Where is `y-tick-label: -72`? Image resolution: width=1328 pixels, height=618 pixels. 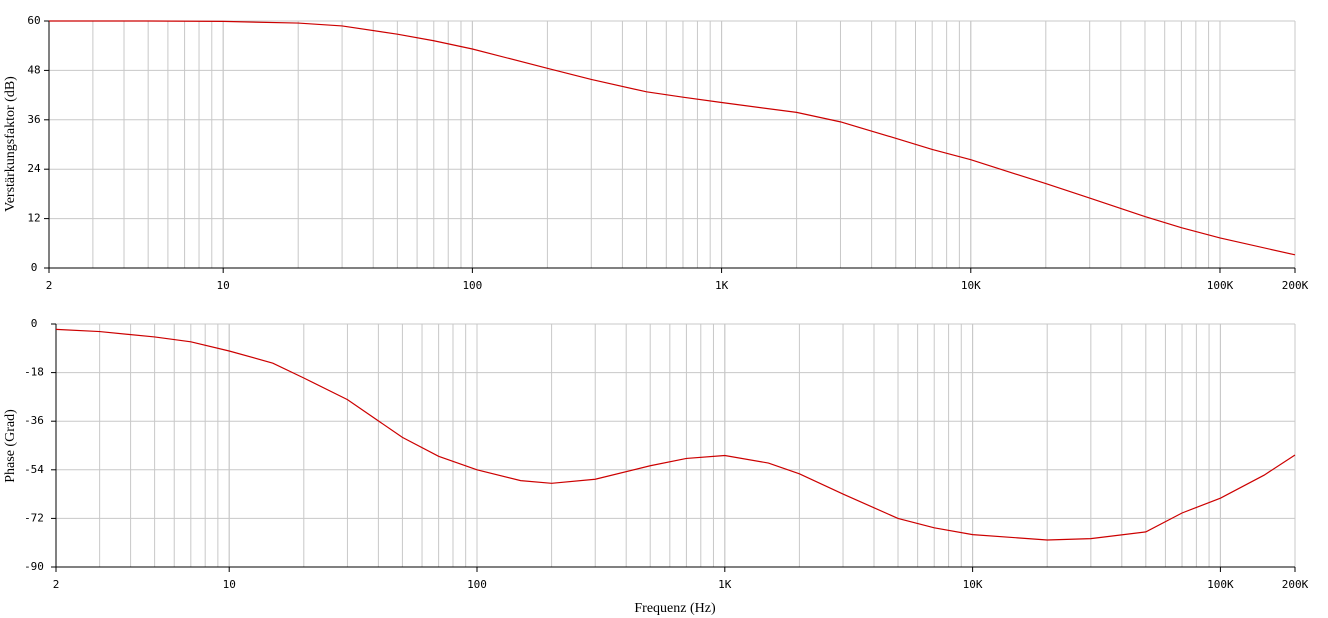 y-tick-label: -72 is located at coordinates (34, 517).